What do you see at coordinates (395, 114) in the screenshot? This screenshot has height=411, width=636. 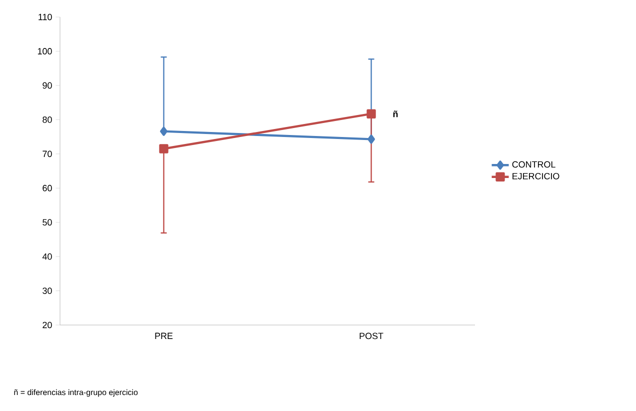 I see `annotation: ñ` at bounding box center [395, 114].